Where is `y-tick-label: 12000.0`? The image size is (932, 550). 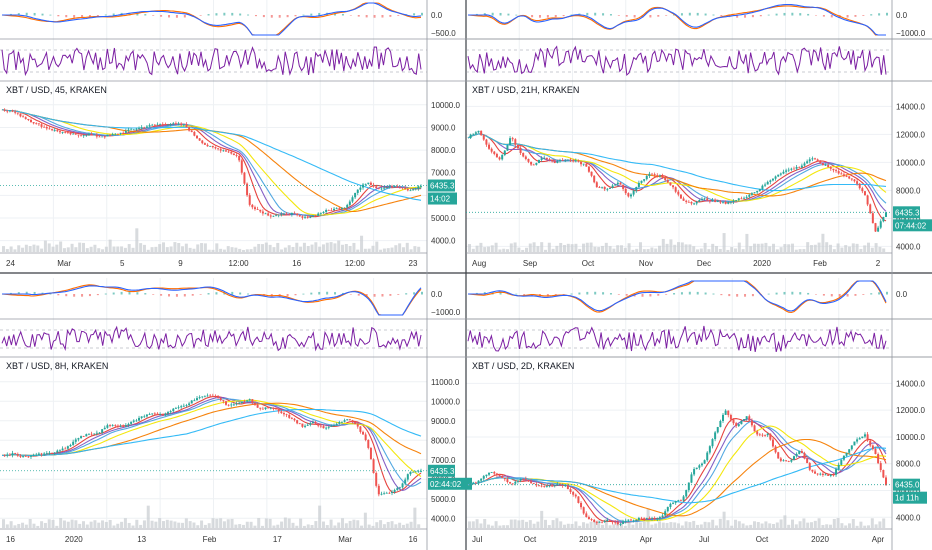
y-tick-label: 12000.0 is located at coordinates (910, 134).